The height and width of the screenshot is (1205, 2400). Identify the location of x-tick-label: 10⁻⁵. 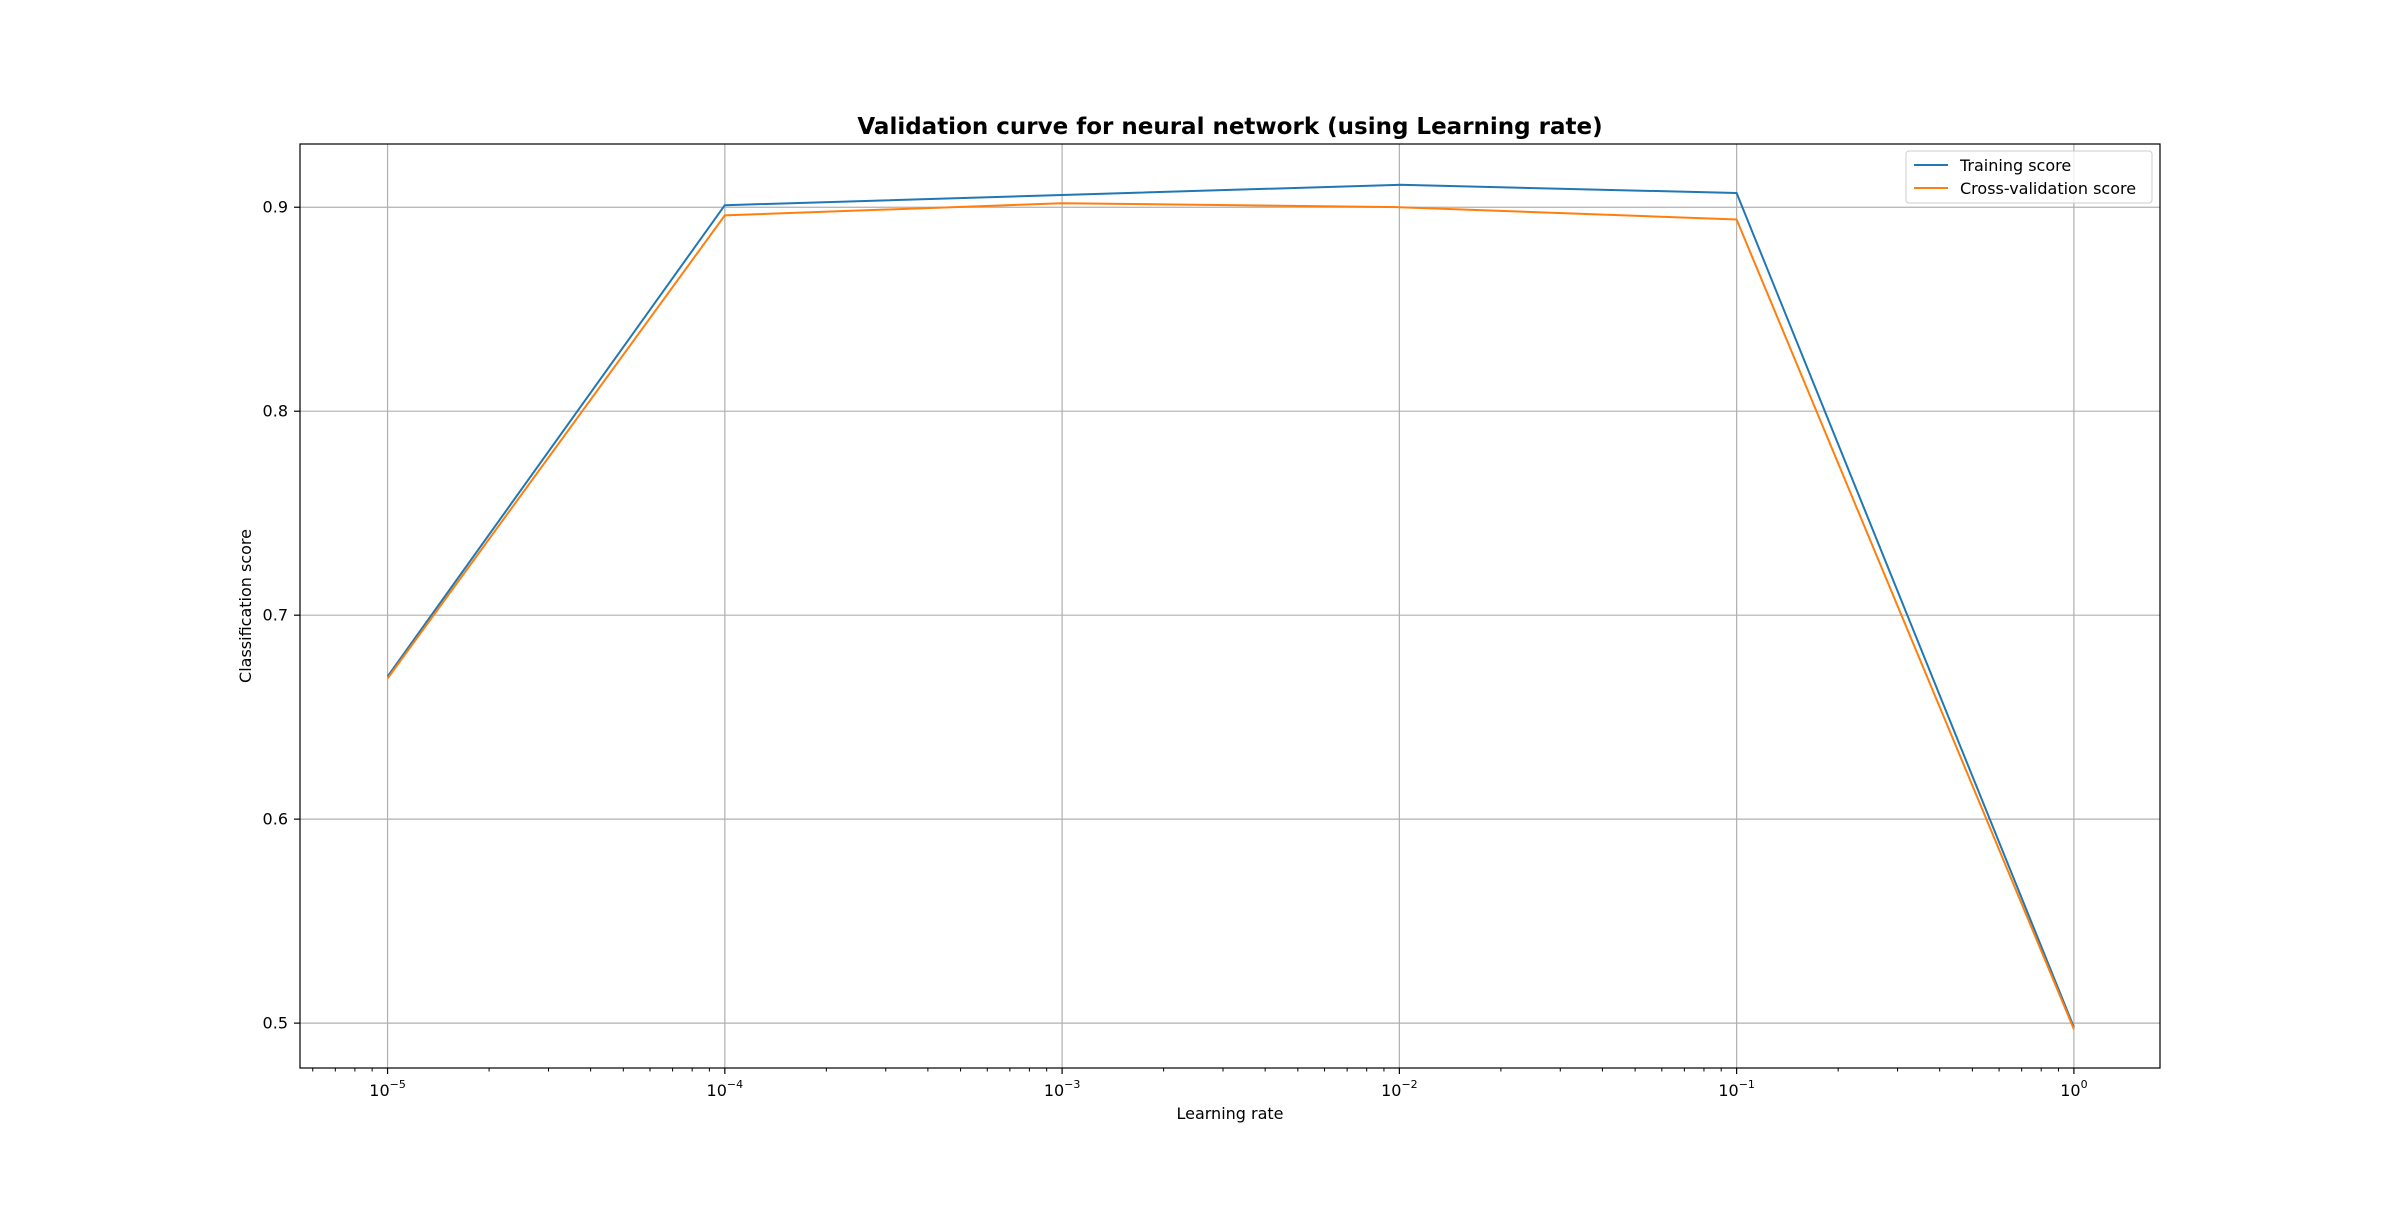
(387, 1089).